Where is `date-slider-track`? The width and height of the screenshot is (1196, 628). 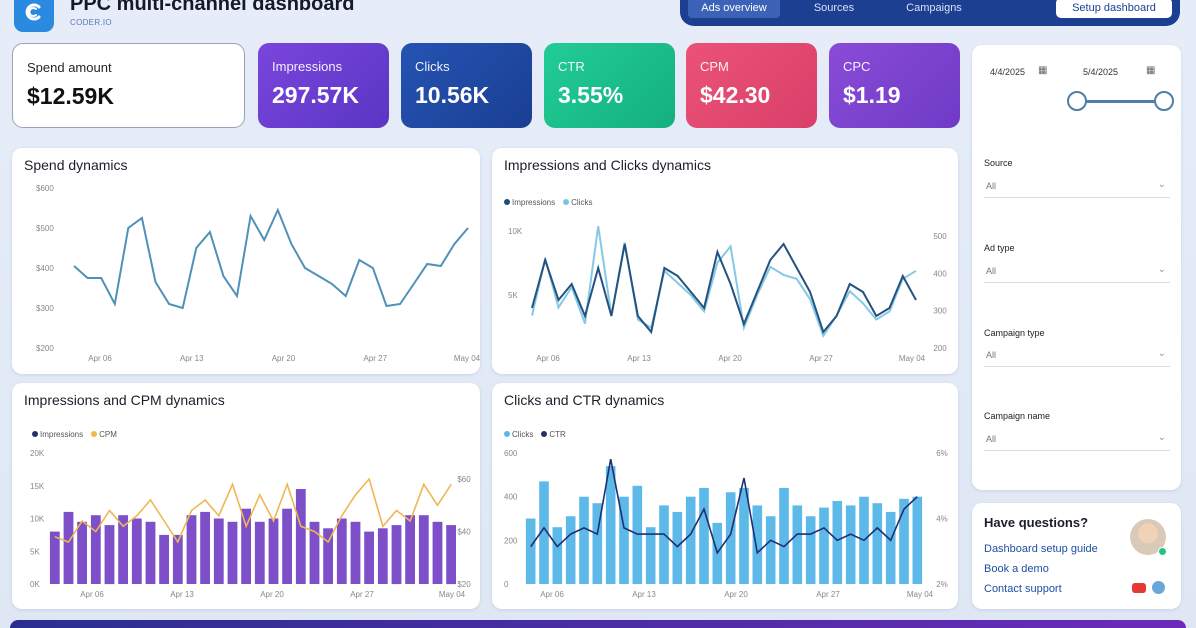
date-slider-track is located at coordinates (1121, 101).